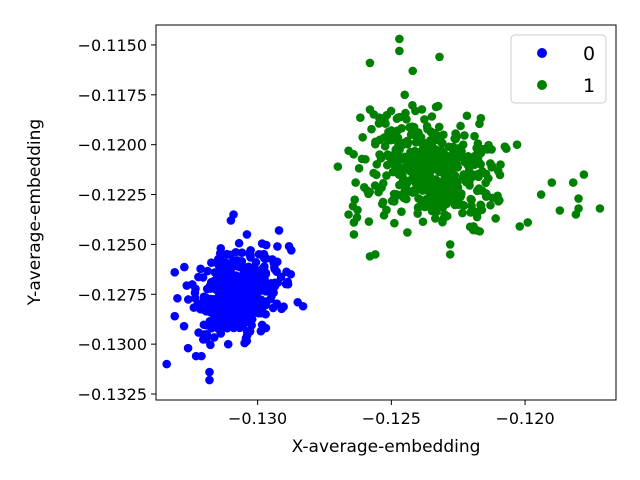 The width and height of the screenshot is (640, 480). I want to click on y-axis-label: Y-average-embedding, so click(35, 212).